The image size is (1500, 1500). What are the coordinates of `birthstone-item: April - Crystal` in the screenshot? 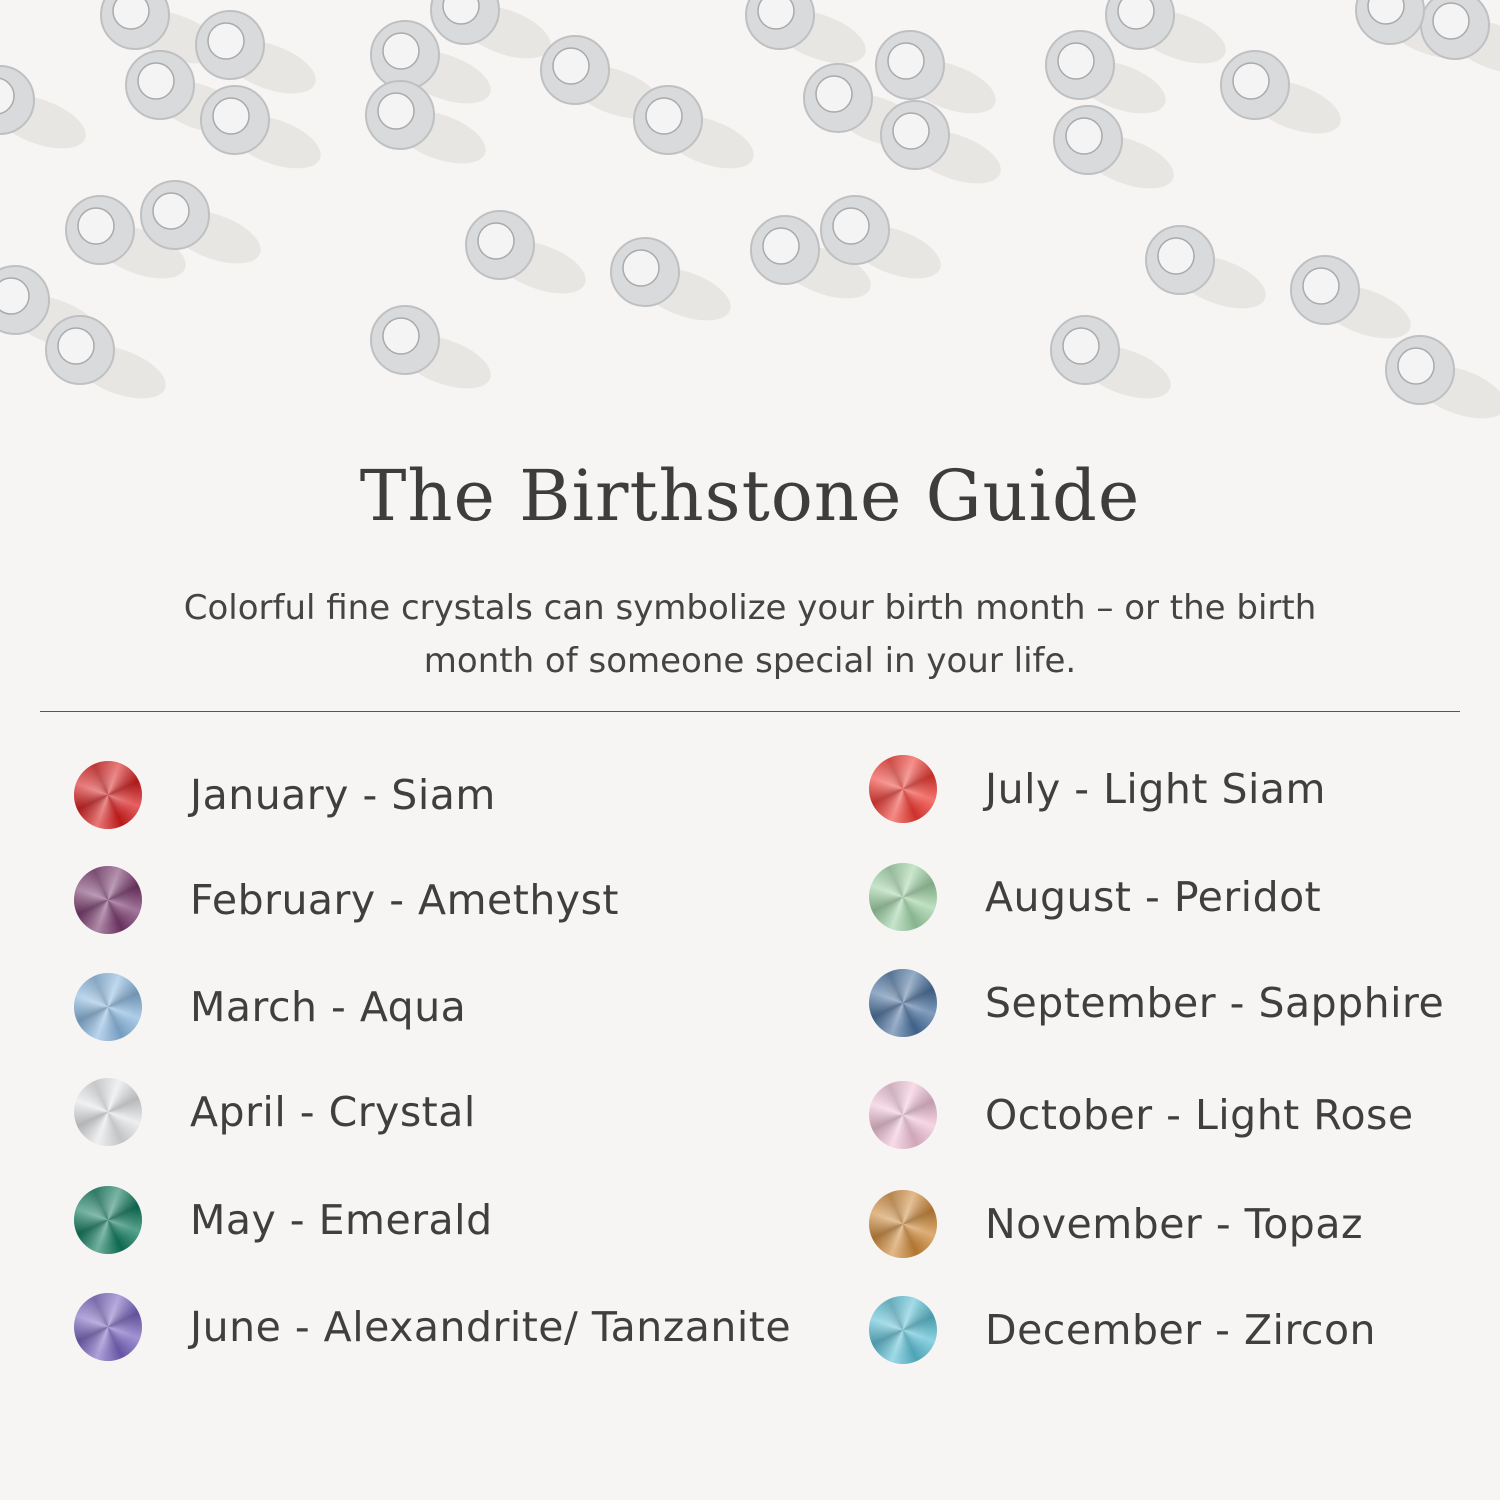 It's located at (275, 1112).